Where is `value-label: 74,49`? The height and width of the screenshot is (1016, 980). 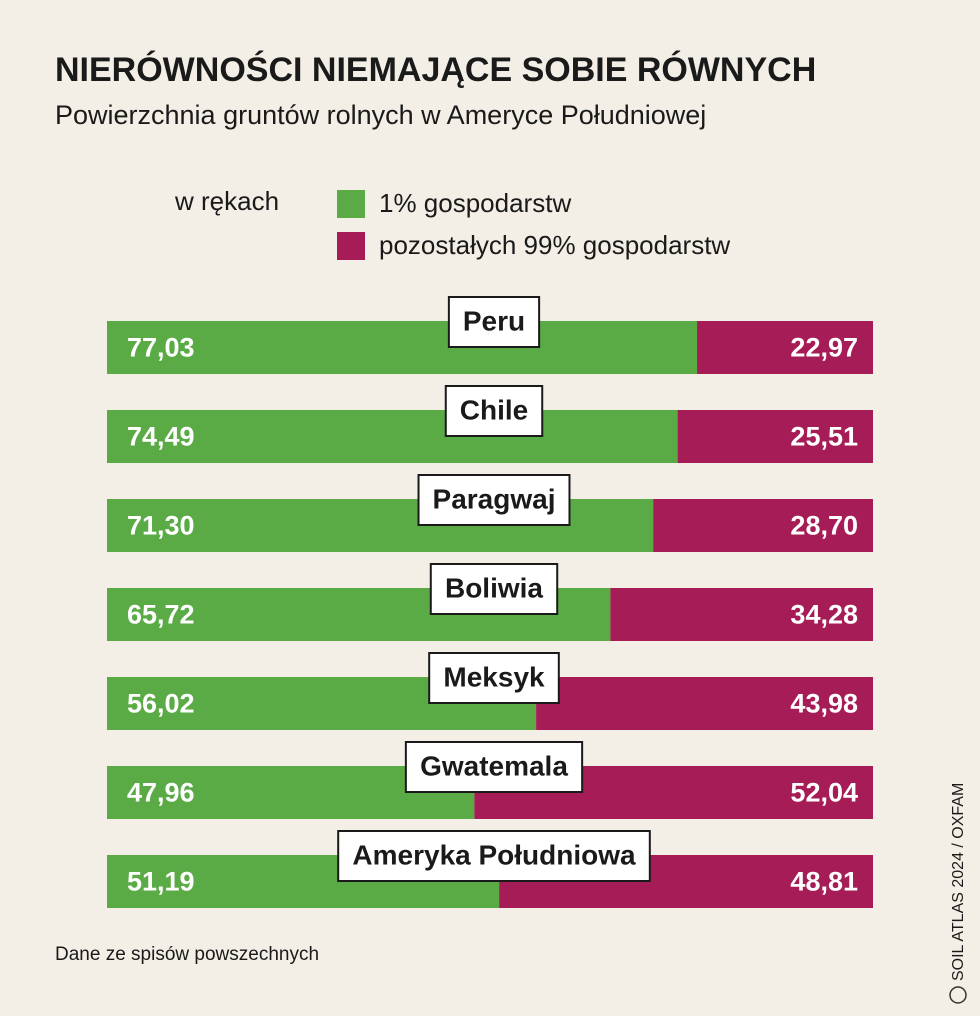 value-label: 74,49 is located at coordinates (161, 437).